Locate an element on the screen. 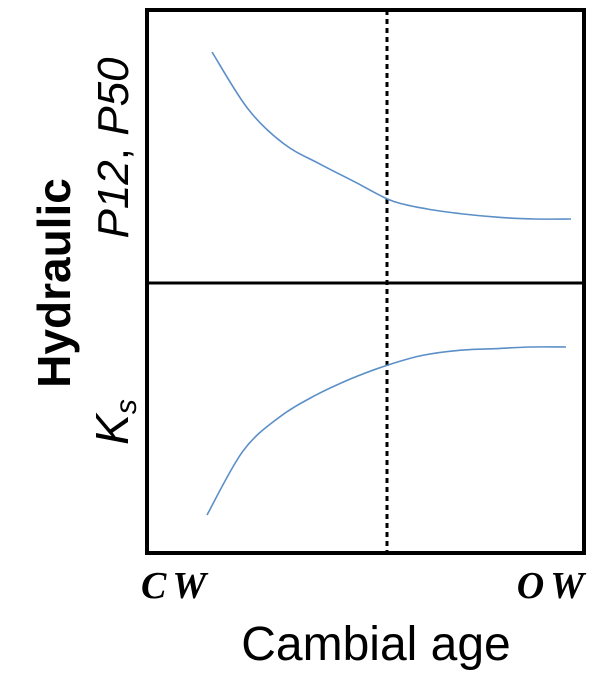 The width and height of the screenshot is (597, 675). y-axis-title: Hydraulic is located at coordinates (54, 283).